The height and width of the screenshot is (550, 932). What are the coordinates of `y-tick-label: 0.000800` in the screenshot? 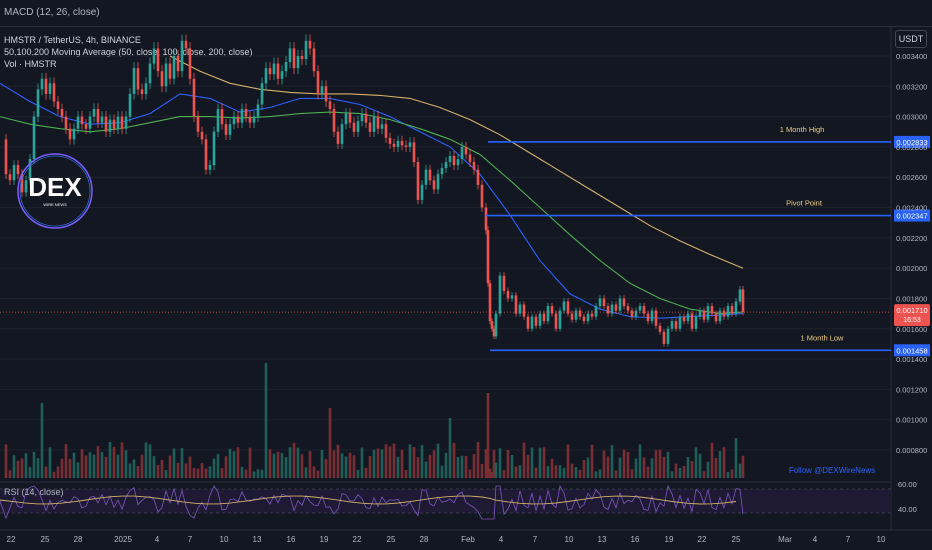 It's located at (911, 450).